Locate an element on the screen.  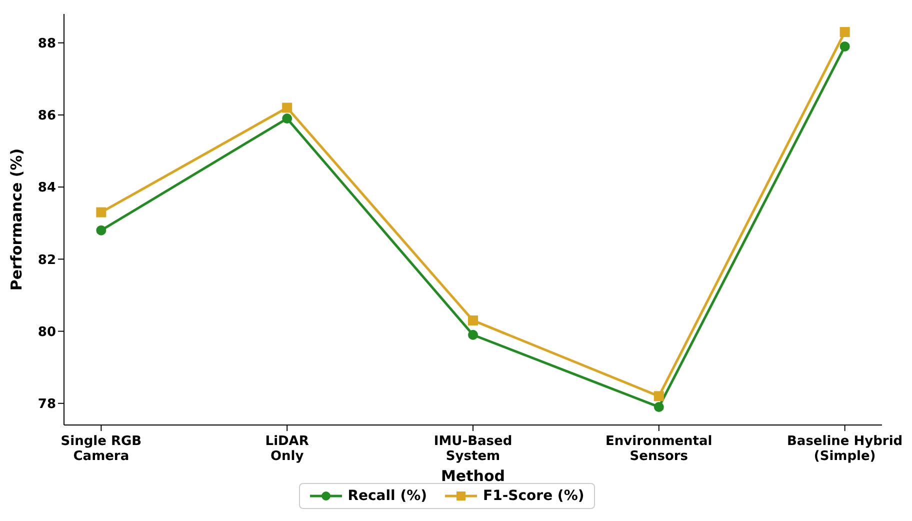
y-tick-label: 78 is located at coordinates (47, 404).